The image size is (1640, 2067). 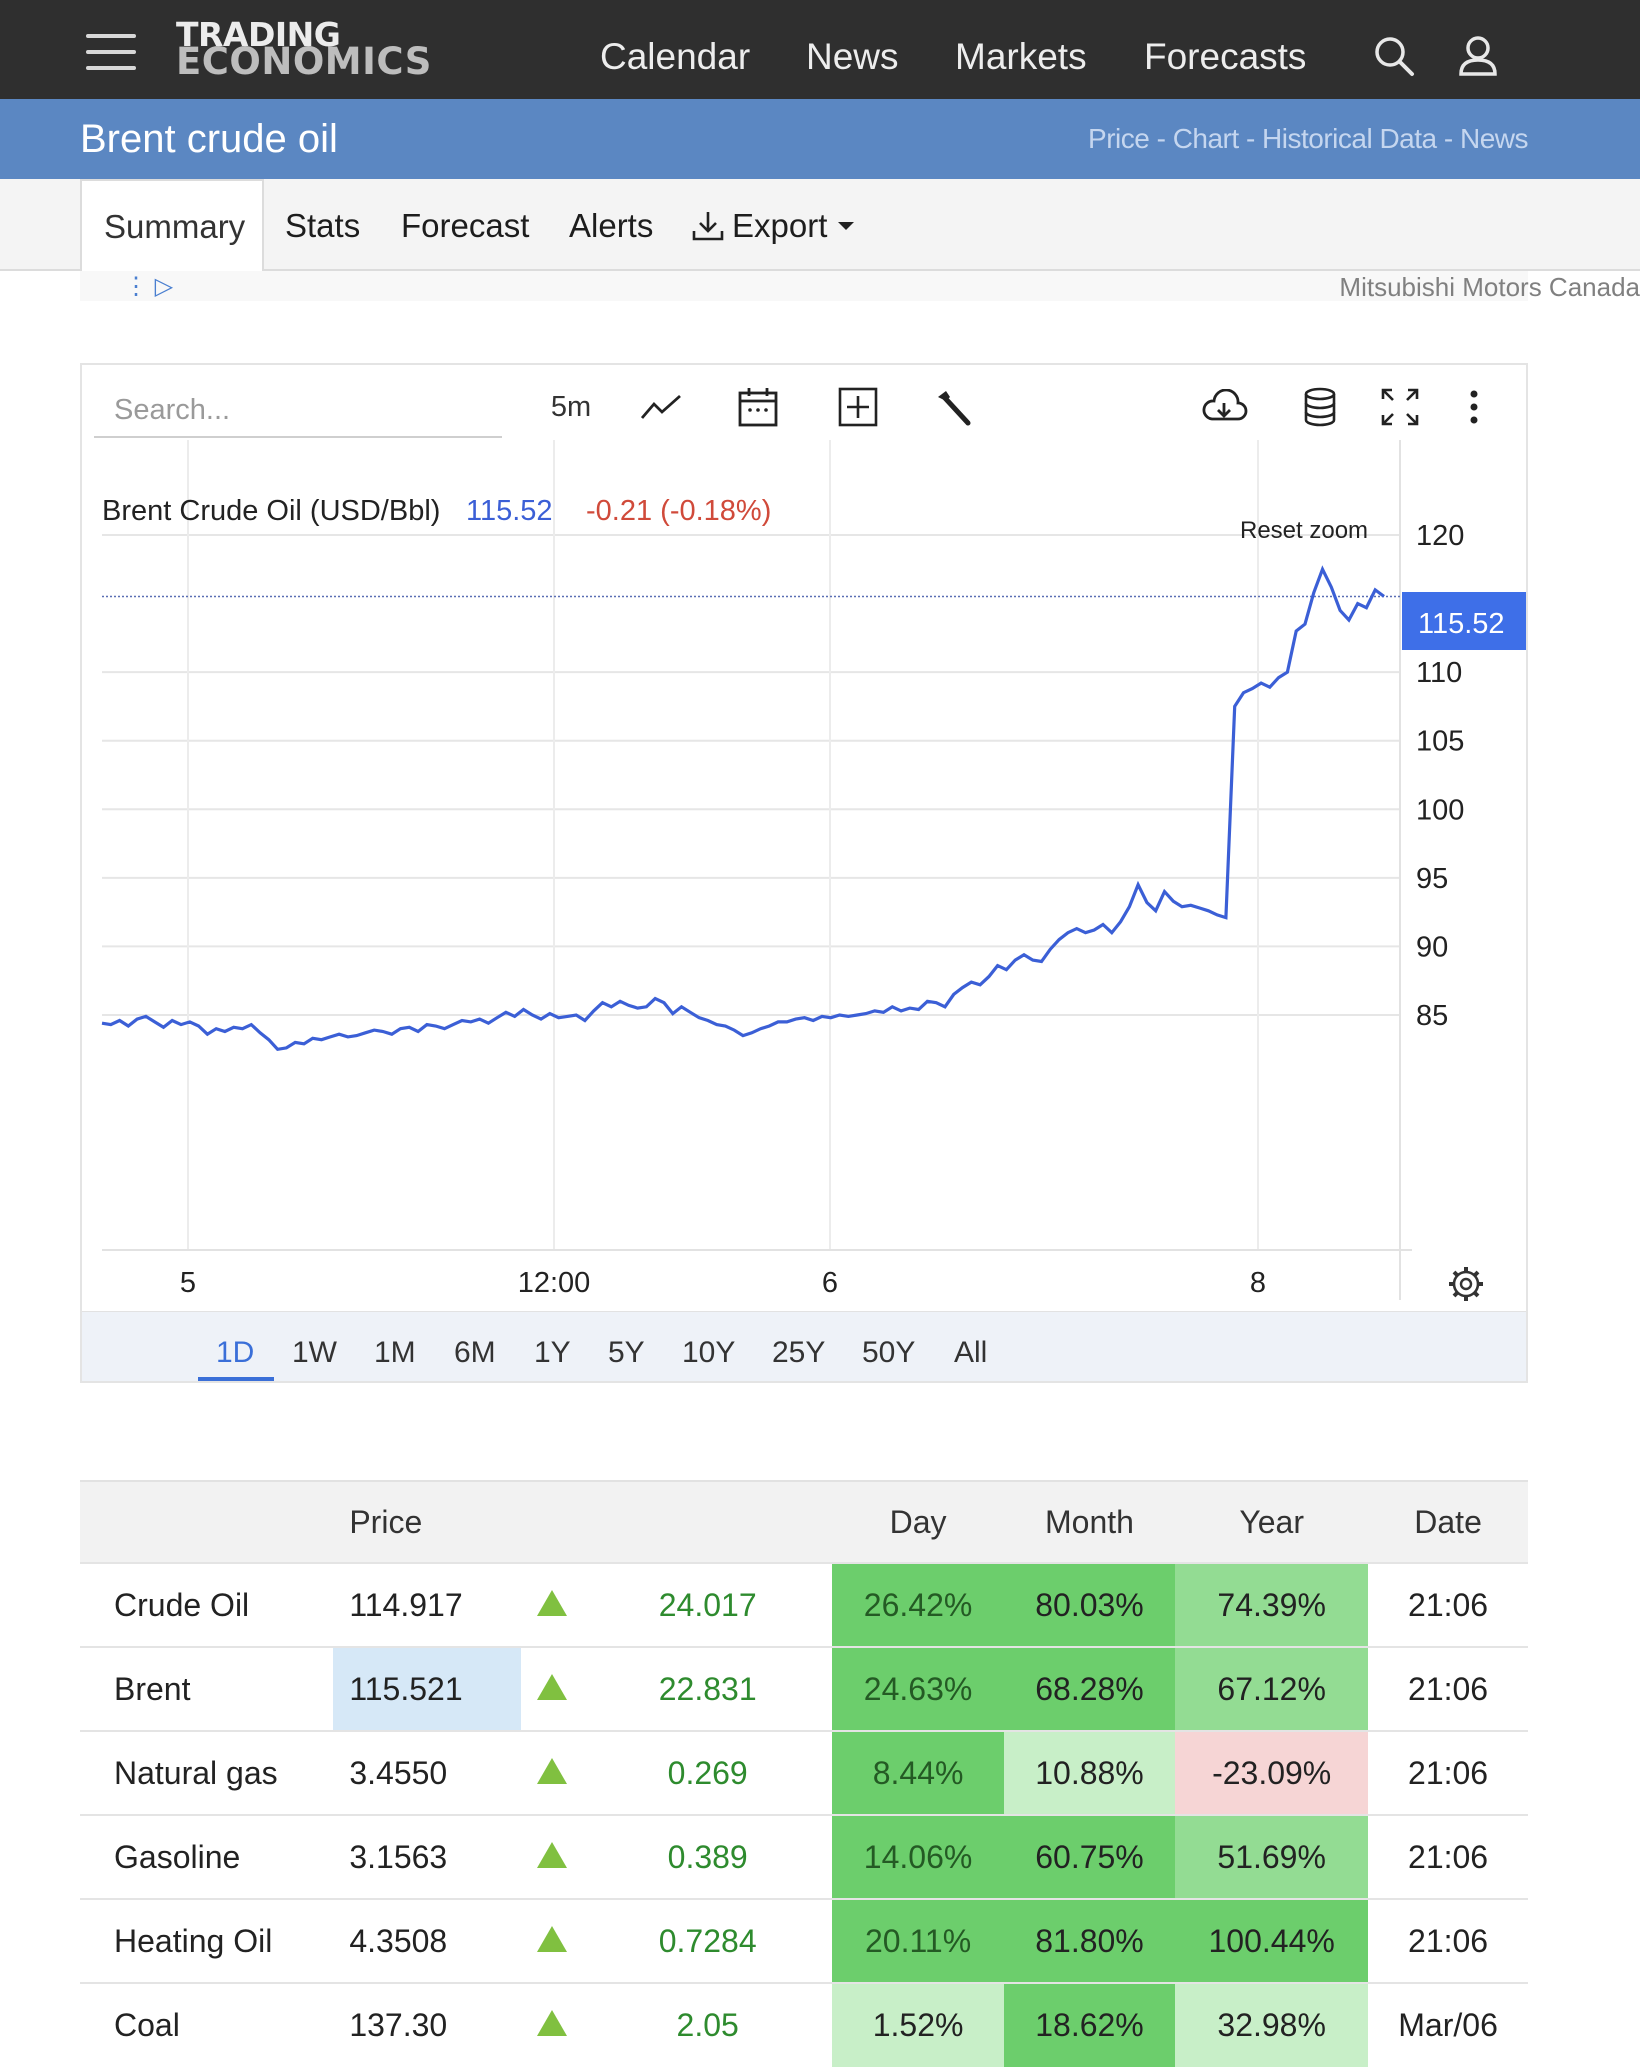 What do you see at coordinates (1448, 2024) in the screenshot?
I see `update-time: Mar/06` at bounding box center [1448, 2024].